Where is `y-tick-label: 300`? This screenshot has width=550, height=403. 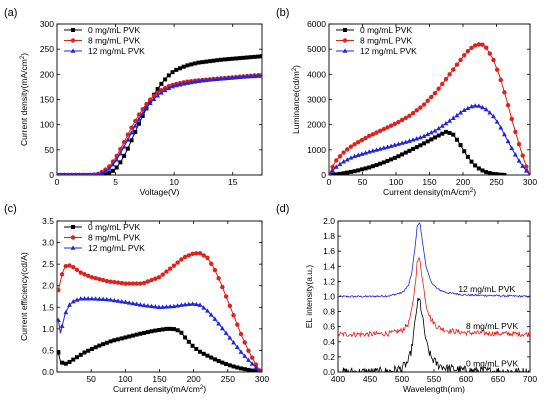 y-tick-label: 300 is located at coordinates (47, 24).